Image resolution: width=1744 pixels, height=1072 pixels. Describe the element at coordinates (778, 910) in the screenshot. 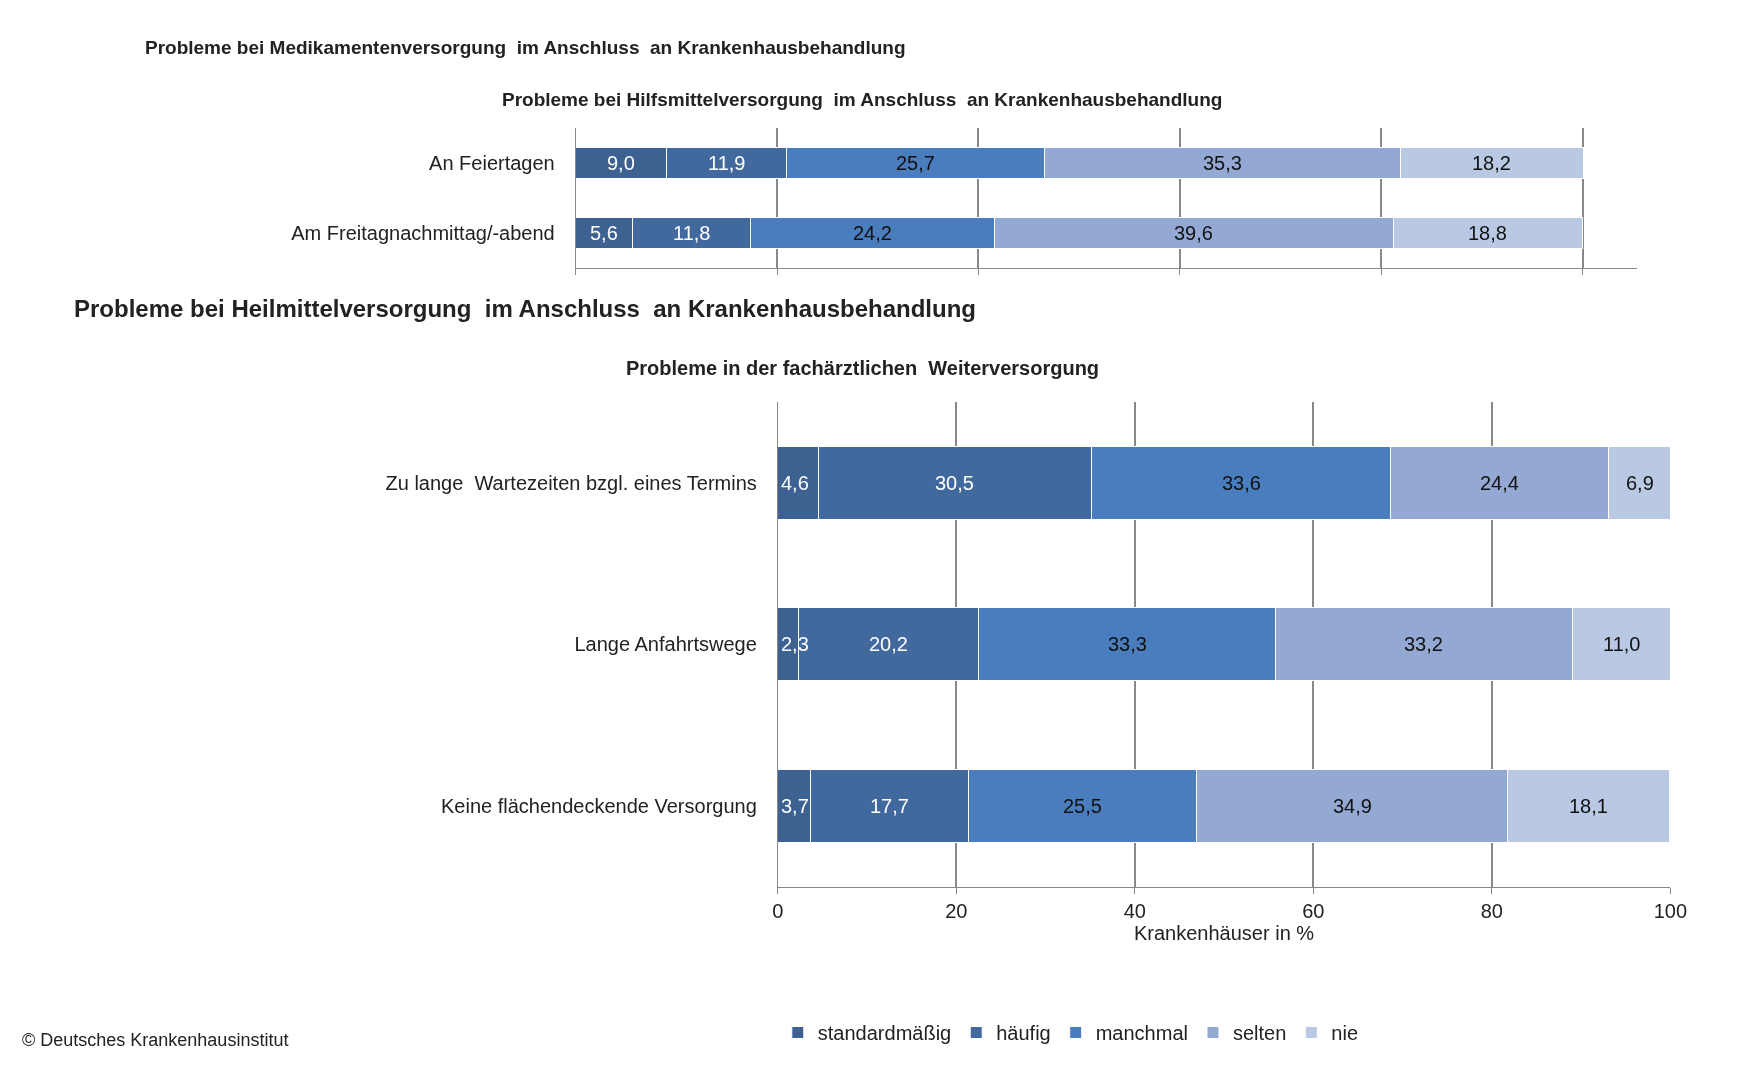

I see `x-tick-label: 0` at that location.